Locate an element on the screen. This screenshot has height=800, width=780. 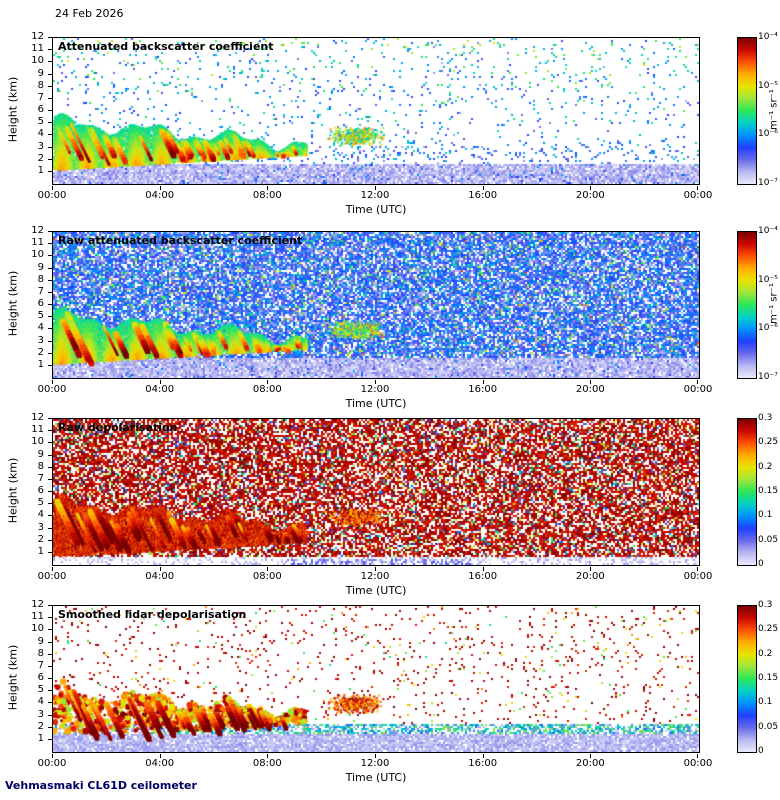
colorbar-tick-label: 0.05 is located at coordinates (768, 539).